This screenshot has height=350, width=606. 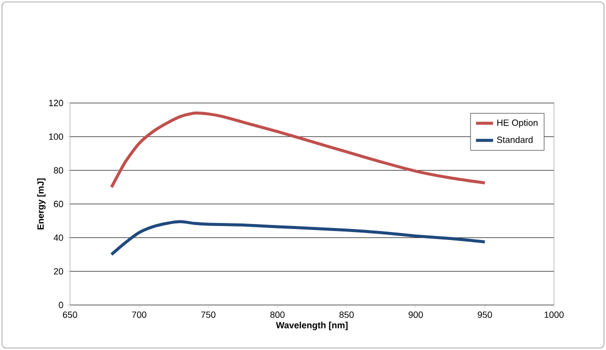 I want to click on y-tick-label: 80, so click(x=59, y=170).